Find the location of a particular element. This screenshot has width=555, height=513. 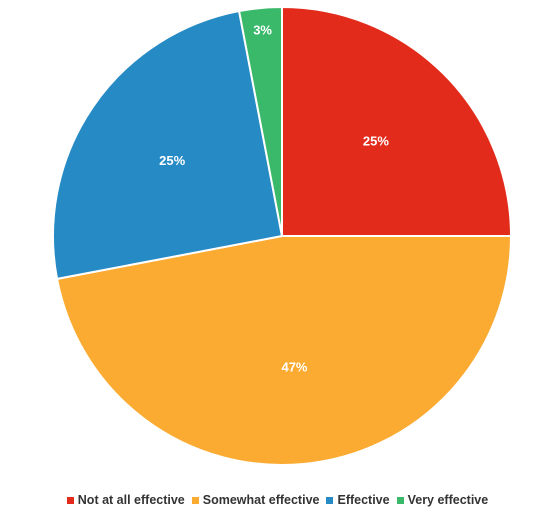

legend-swatch-very-effective is located at coordinates (400, 500).